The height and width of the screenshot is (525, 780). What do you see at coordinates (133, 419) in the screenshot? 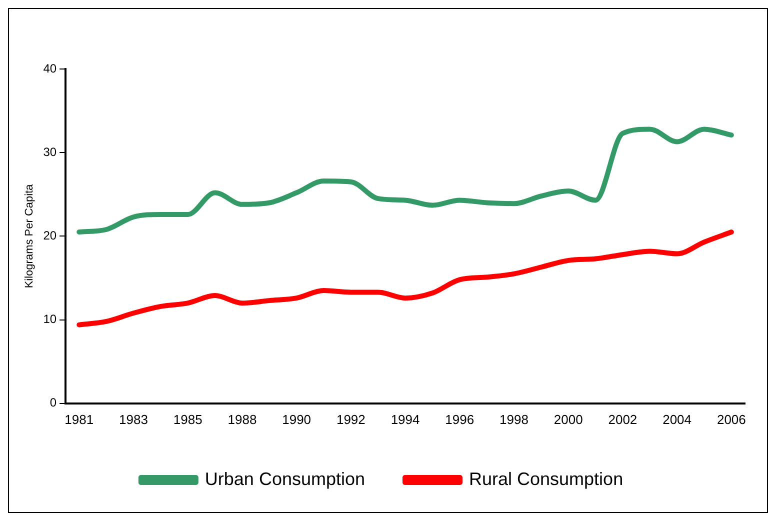
I see `x-tick-label: 1983` at bounding box center [133, 419].